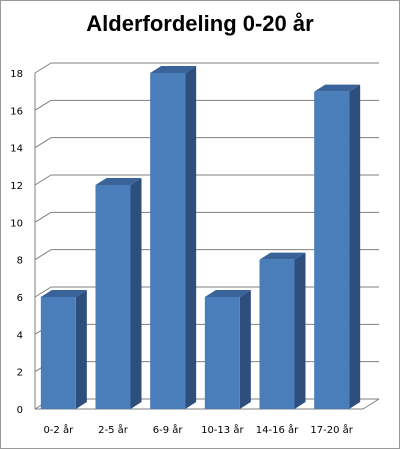 The width and height of the screenshot is (400, 449). Describe the element at coordinates (277, 429) in the screenshot. I see `x-tick-label: 14-16 år` at that location.